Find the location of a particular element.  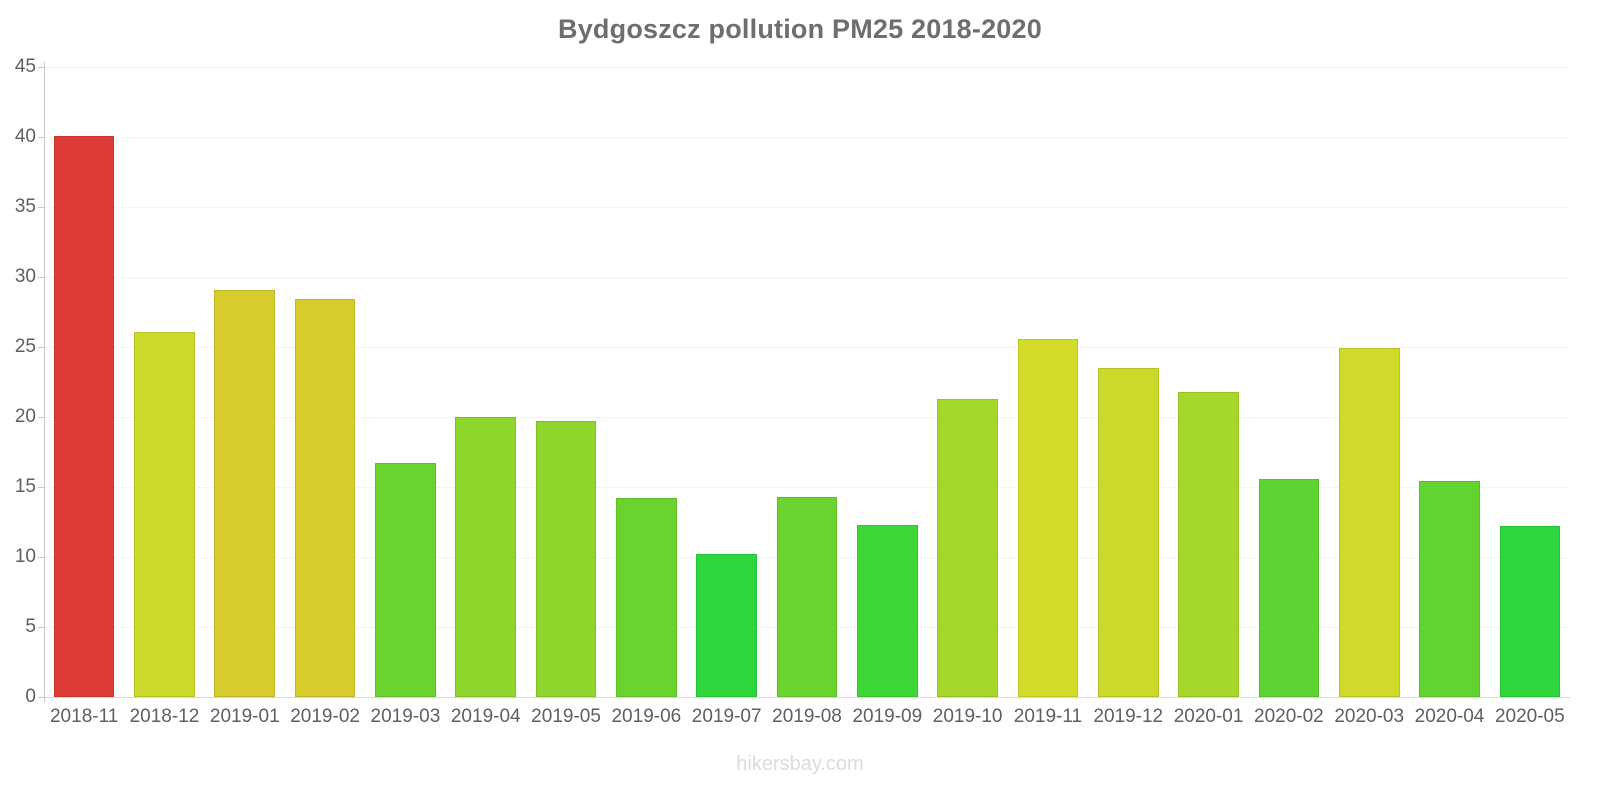

x-tick-label: 2018-12 is located at coordinates (164, 716).